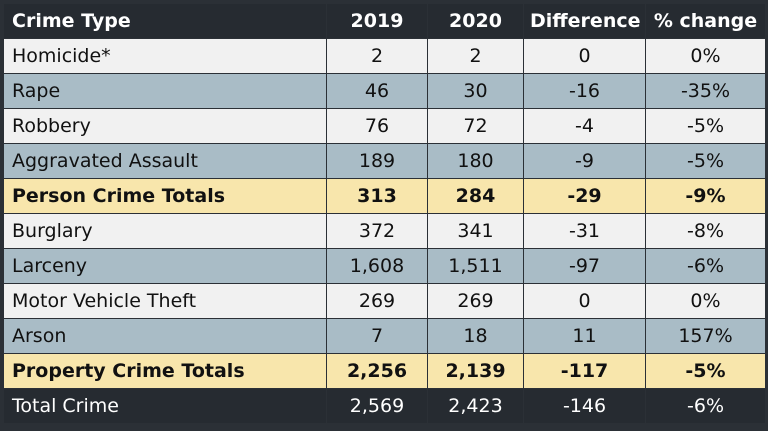  What do you see at coordinates (705, 196) in the screenshot?
I see `cell-pct-change: -9%` at bounding box center [705, 196].